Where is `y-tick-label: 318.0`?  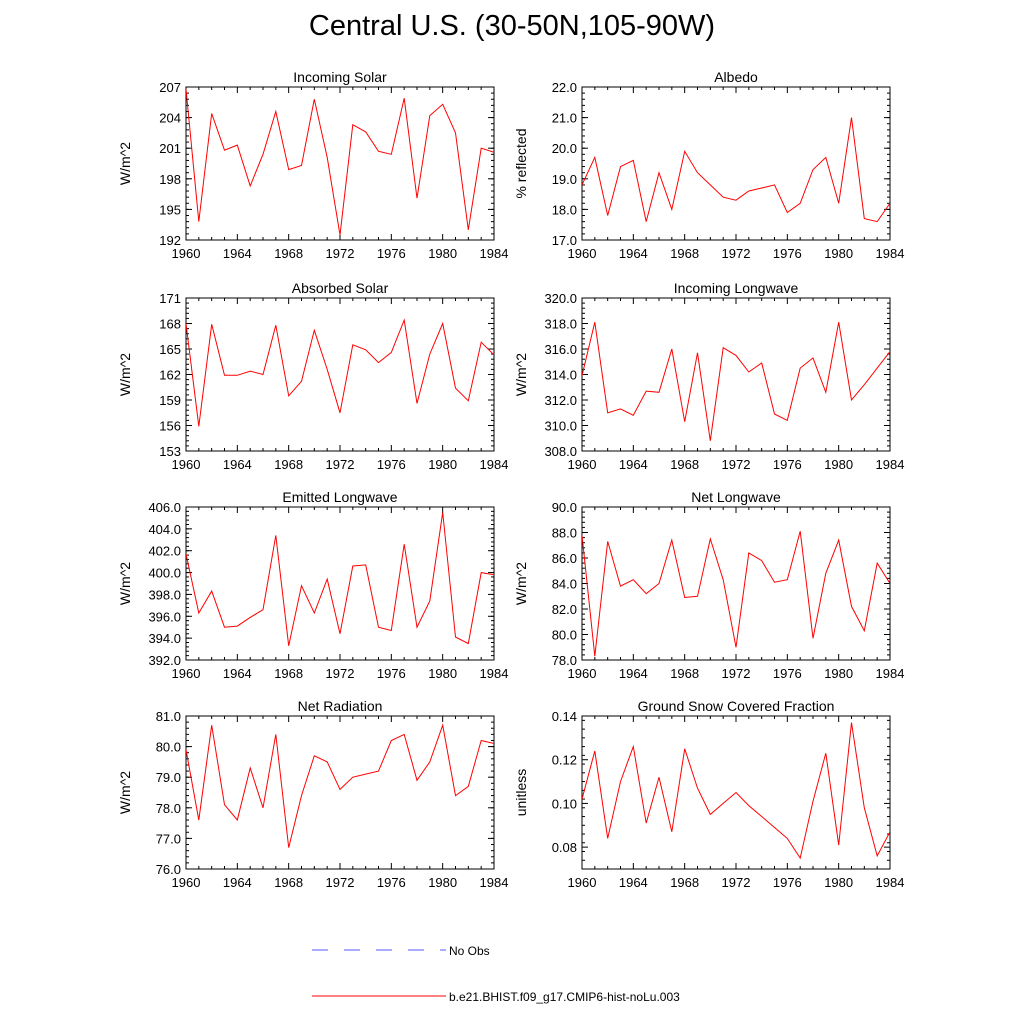
y-tick-label: 318.0 is located at coordinates (560, 324).